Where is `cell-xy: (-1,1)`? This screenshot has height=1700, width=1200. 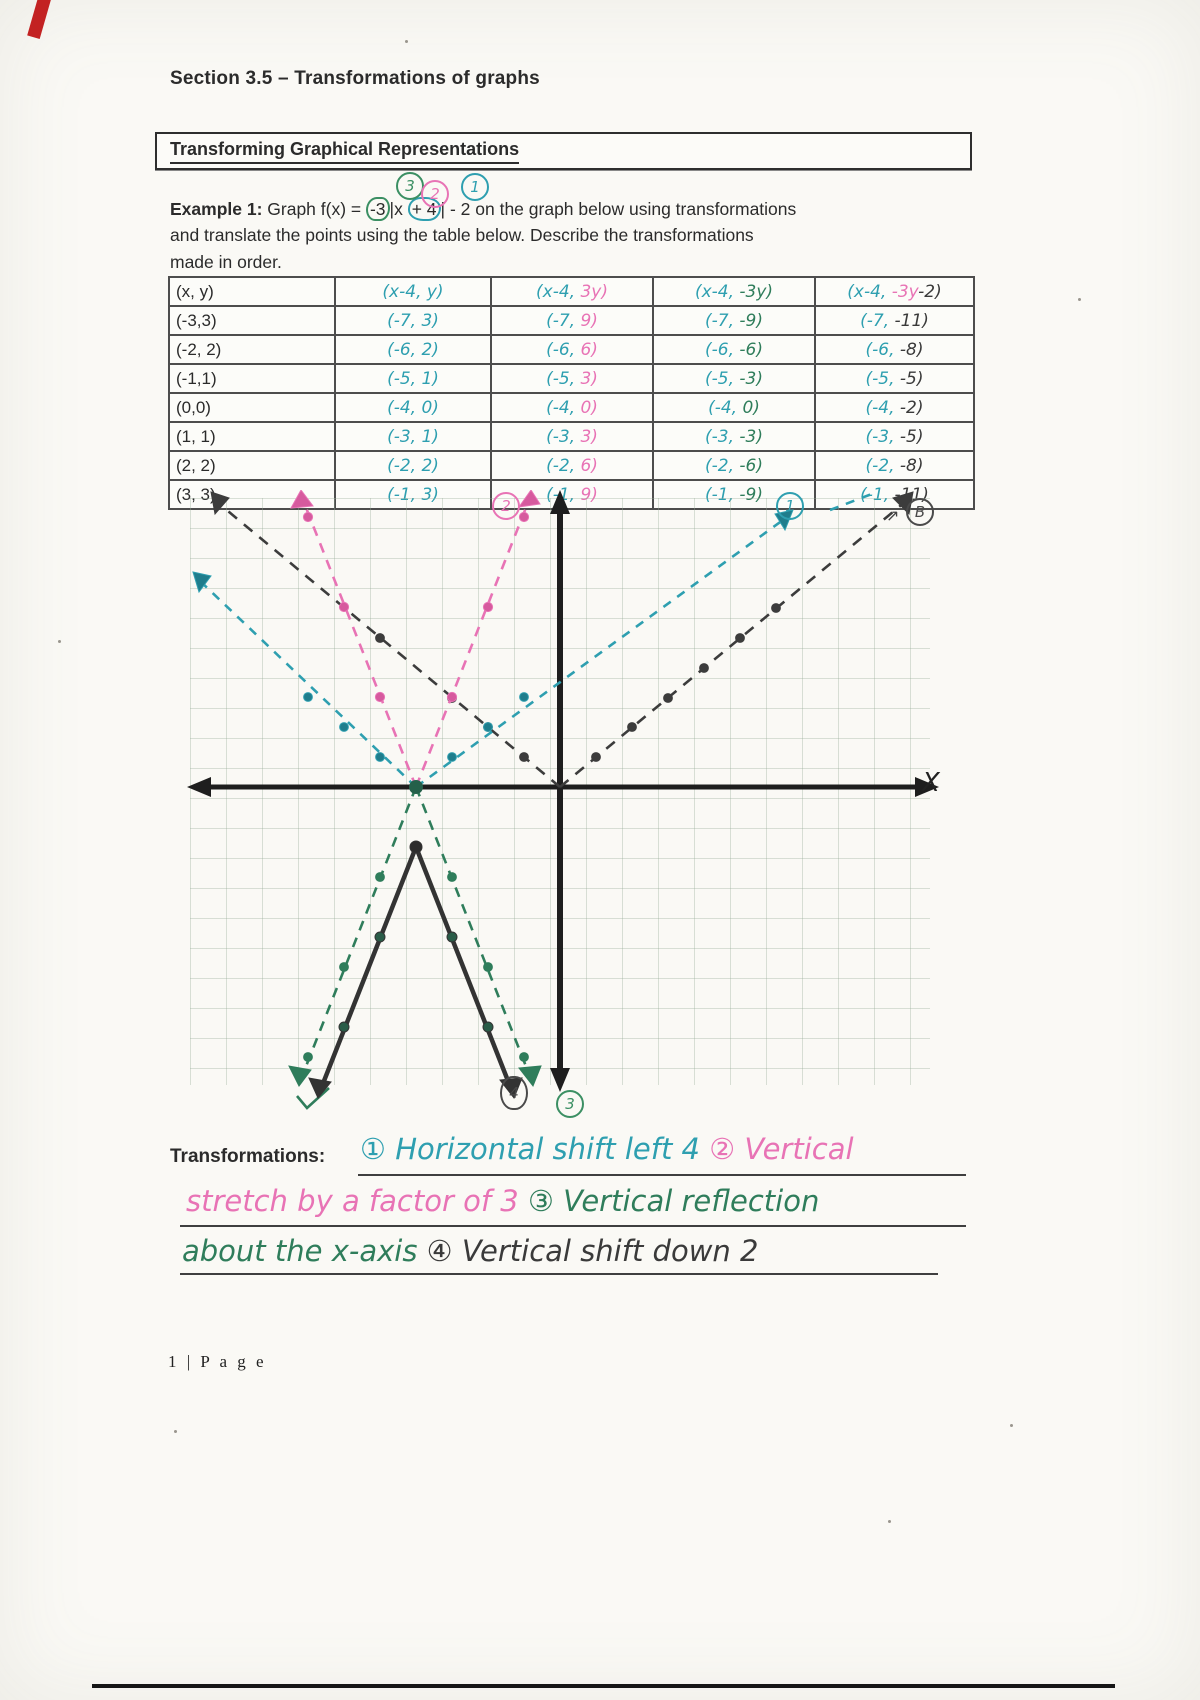
cell-xy: (-1,1) is located at coordinates (252, 378).